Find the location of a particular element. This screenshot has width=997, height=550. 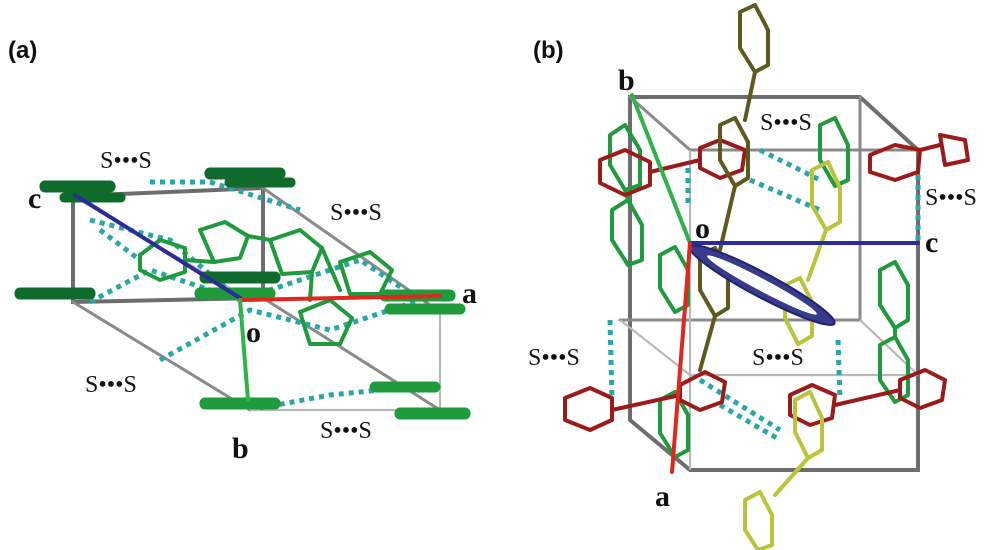

panel-a-axis-a-label: a is located at coordinates (469, 293).